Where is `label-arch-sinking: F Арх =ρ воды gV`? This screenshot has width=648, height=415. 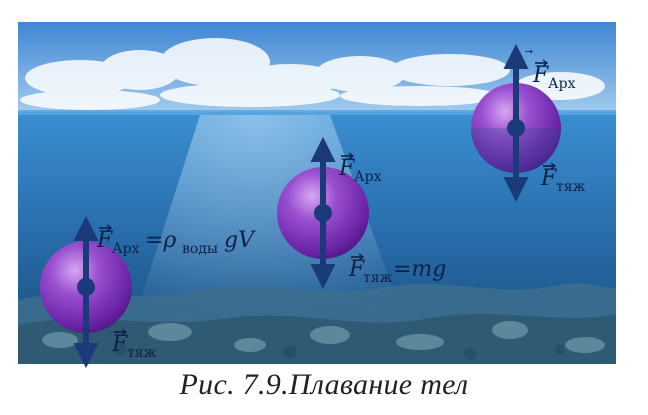
label-arch-sinking: F Арх =ρ воды gV is located at coordinates (176, 240).